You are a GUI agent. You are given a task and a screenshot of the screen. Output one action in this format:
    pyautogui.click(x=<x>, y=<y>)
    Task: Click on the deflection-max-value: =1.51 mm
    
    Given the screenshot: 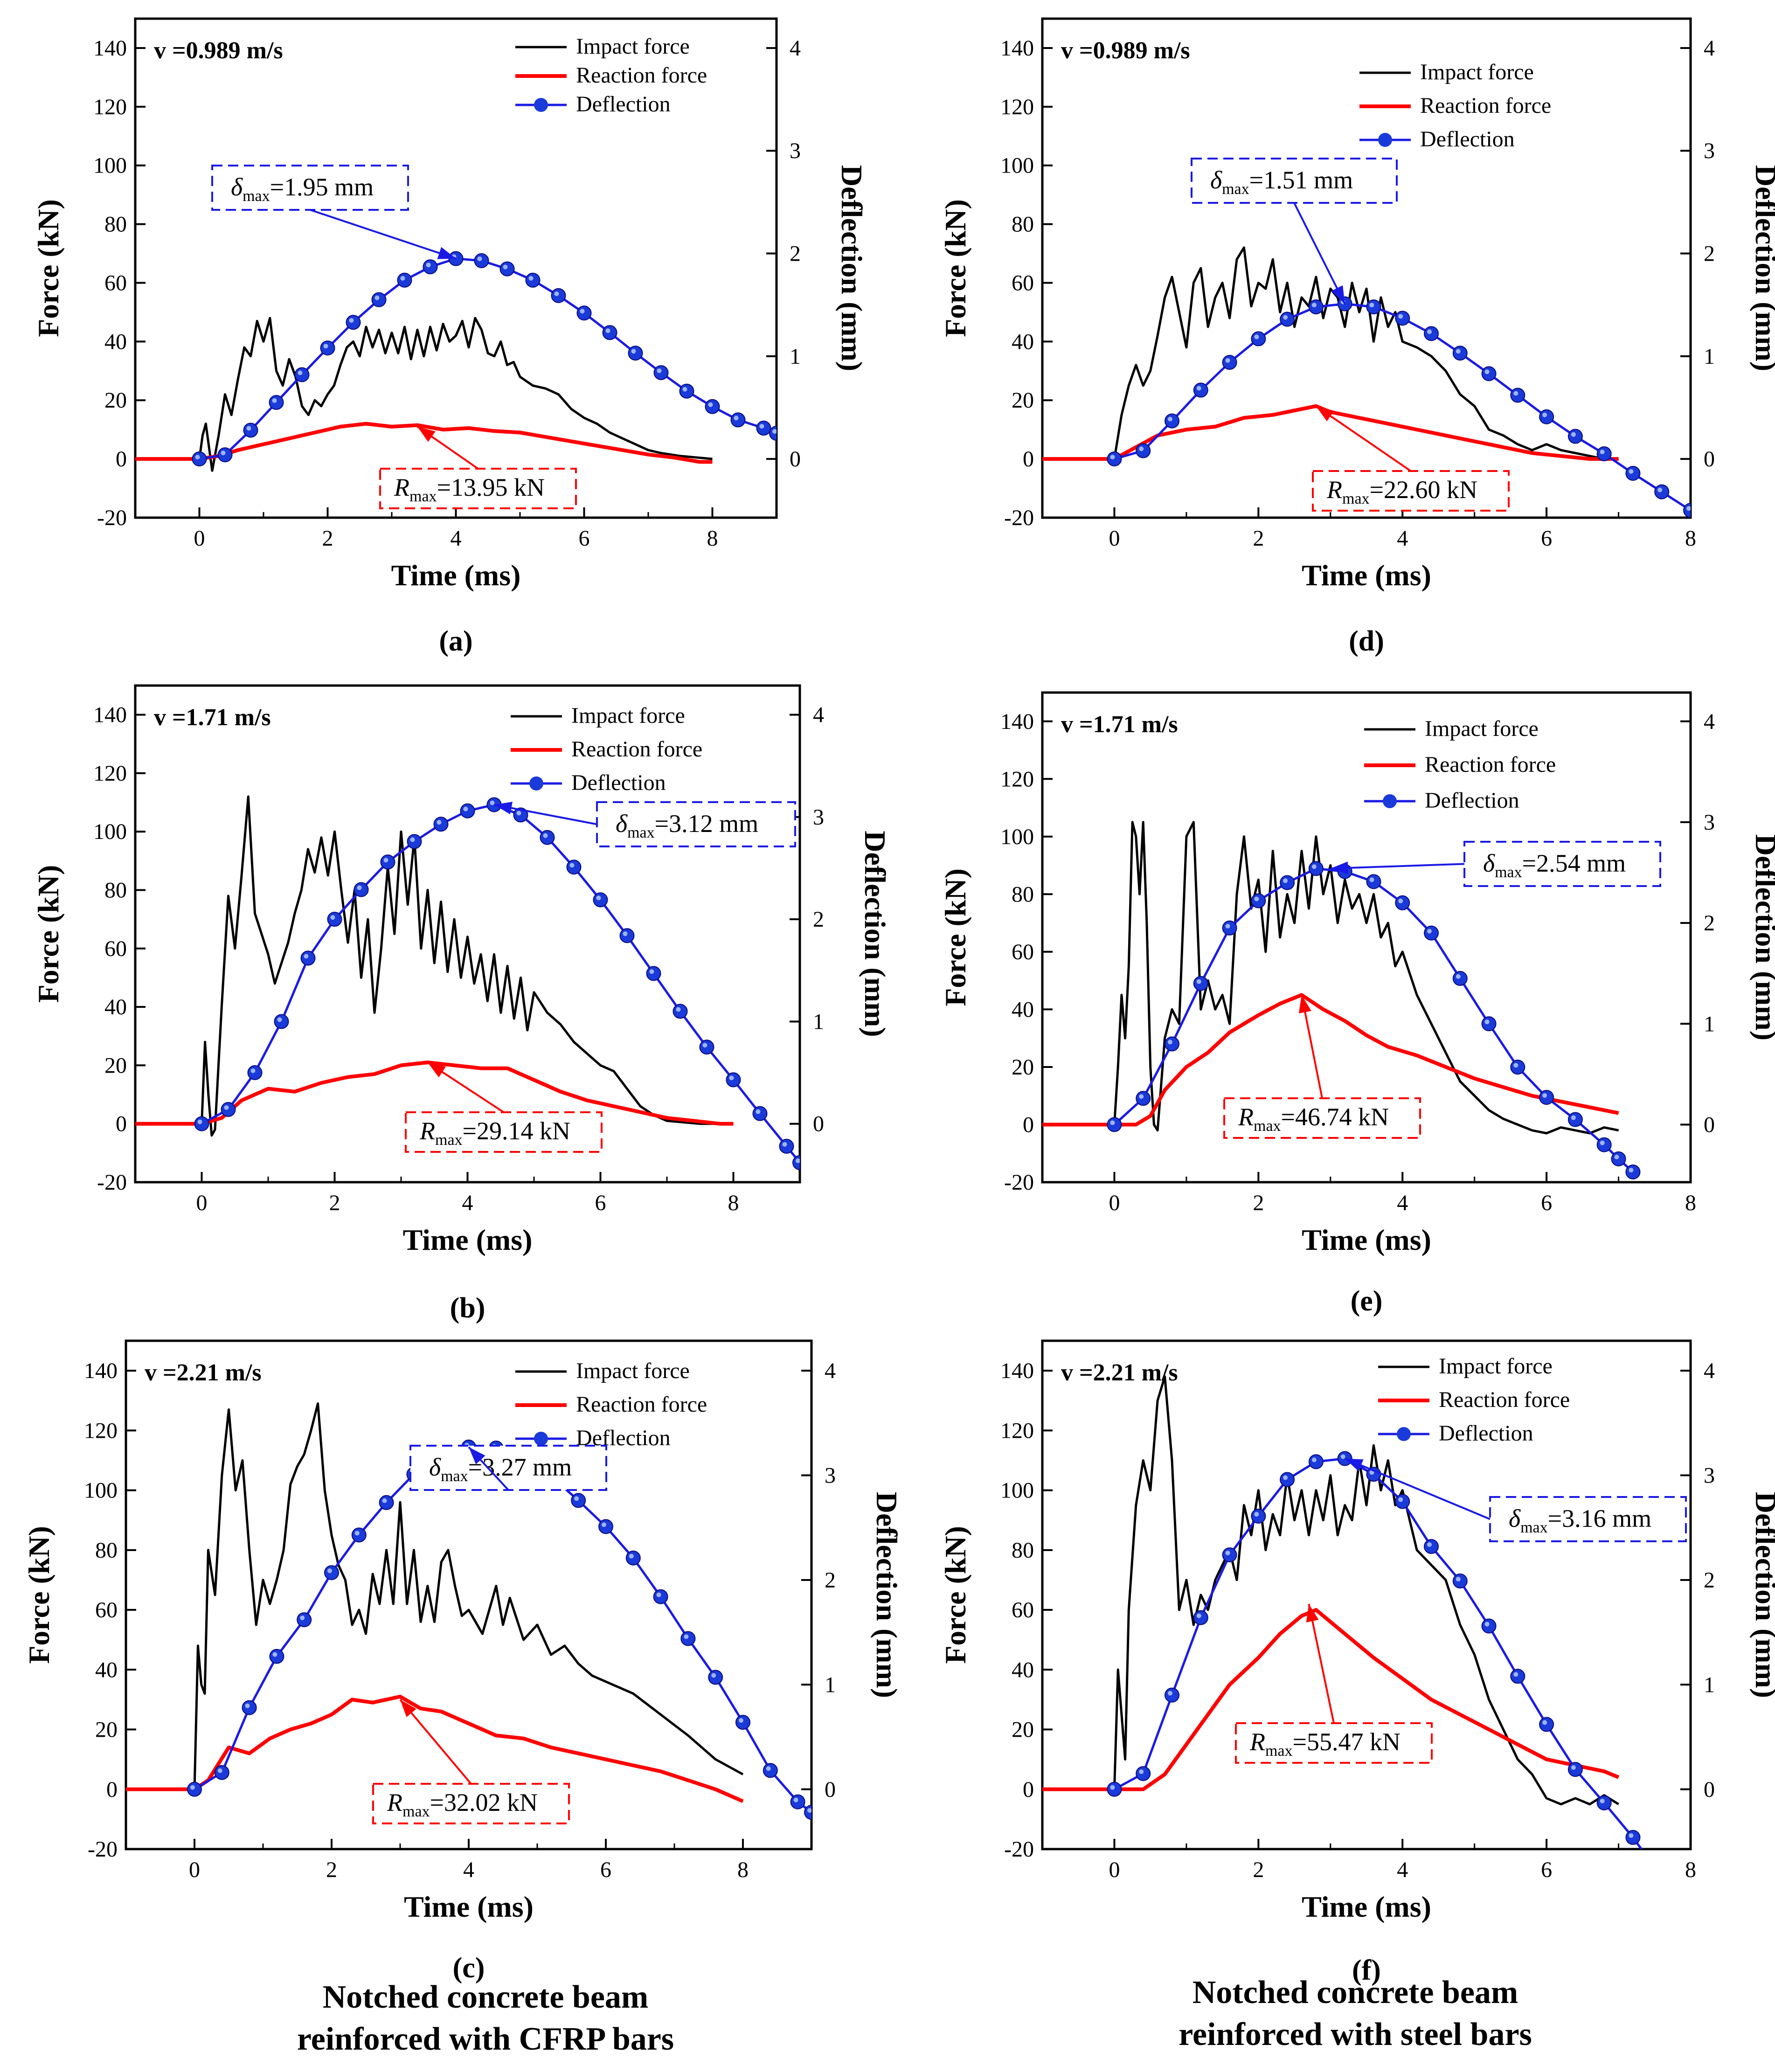 What is the action you would take?
    pyautogui.click(x=1301, y=180)
    